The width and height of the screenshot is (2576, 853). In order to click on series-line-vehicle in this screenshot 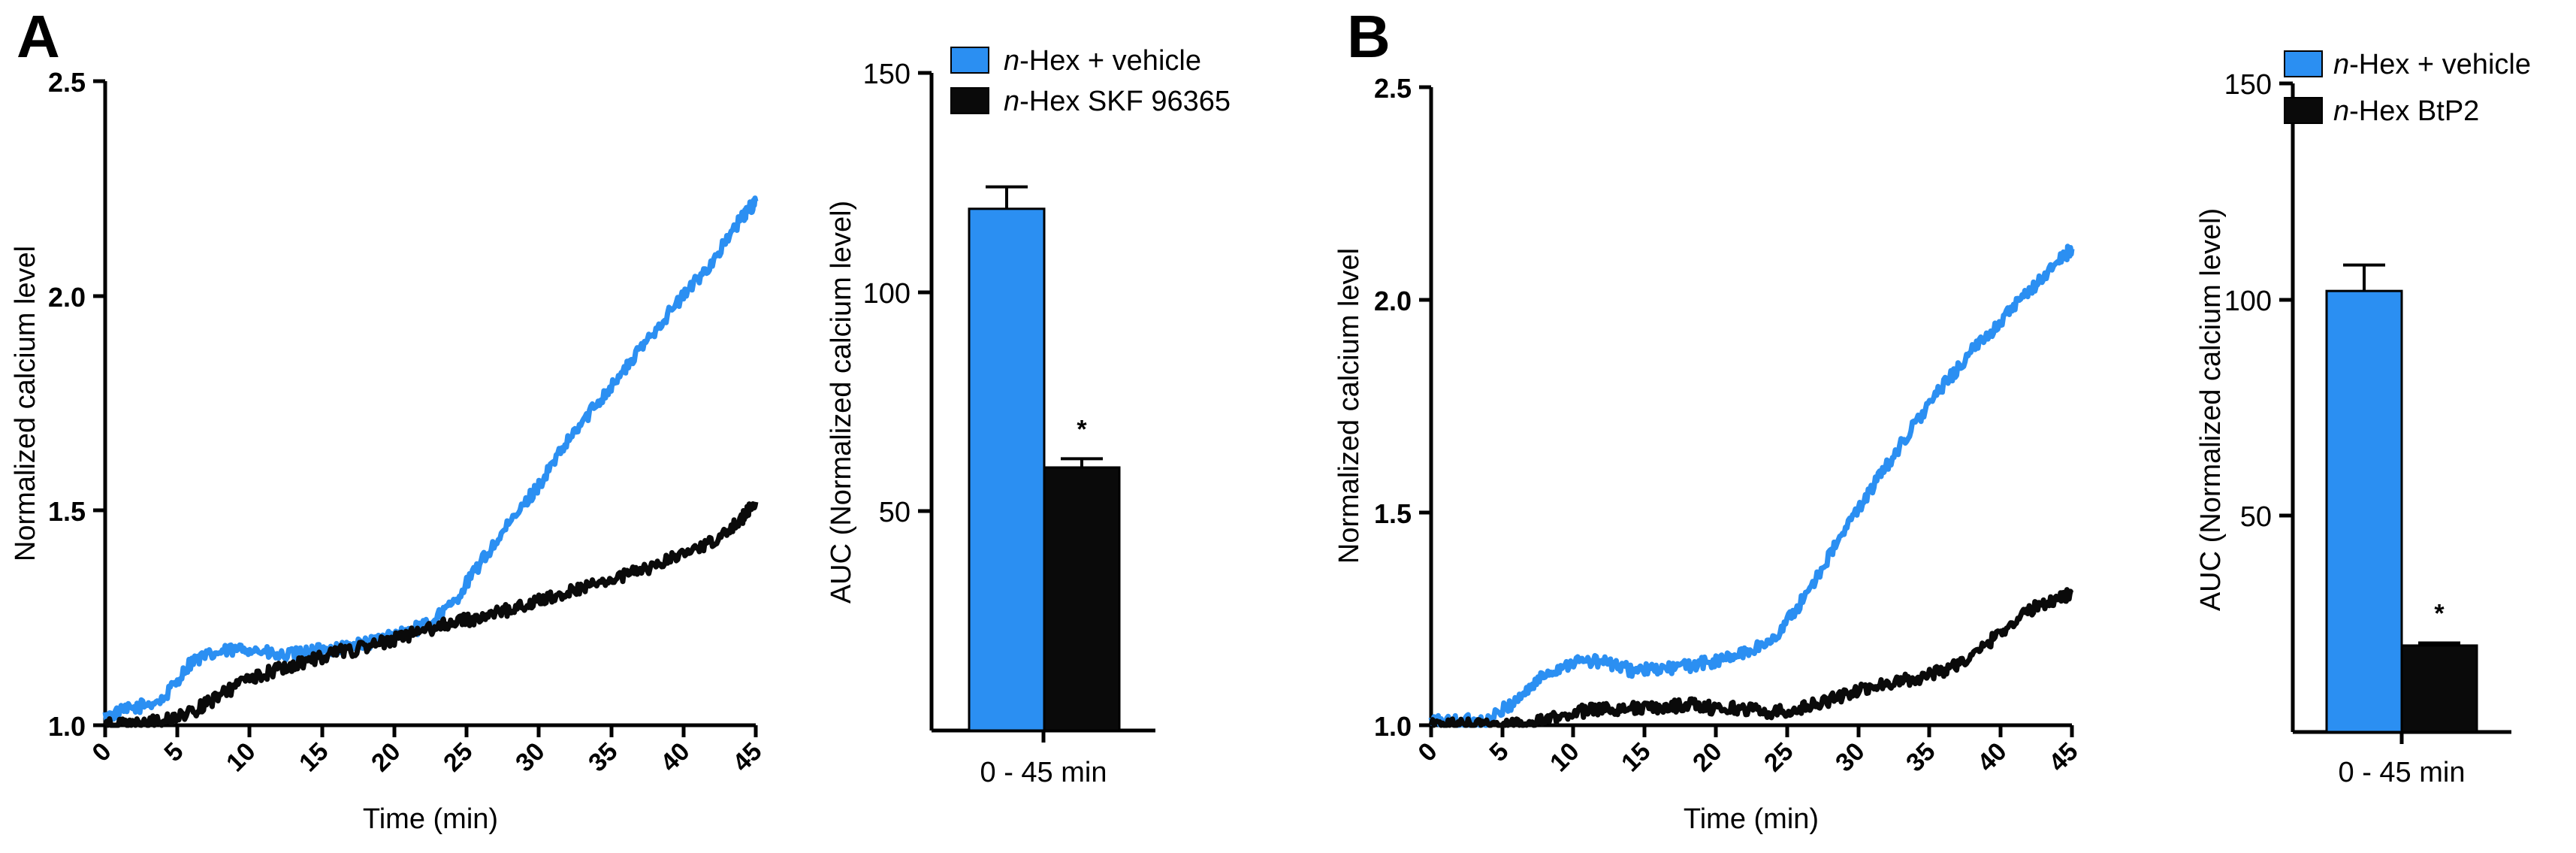, I will do `click(1751, 485)`.